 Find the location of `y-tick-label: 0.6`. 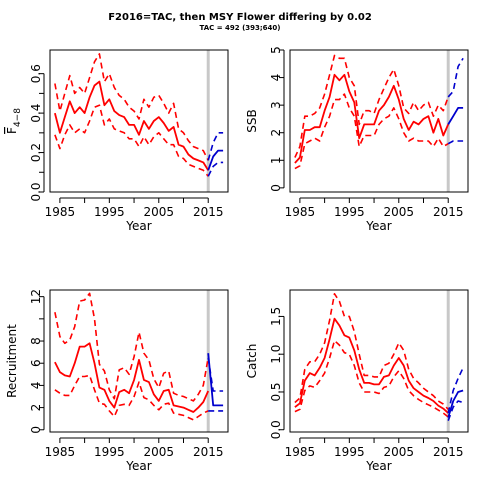

y-tick-label: 0.6 is located at coordinates (36, 73).